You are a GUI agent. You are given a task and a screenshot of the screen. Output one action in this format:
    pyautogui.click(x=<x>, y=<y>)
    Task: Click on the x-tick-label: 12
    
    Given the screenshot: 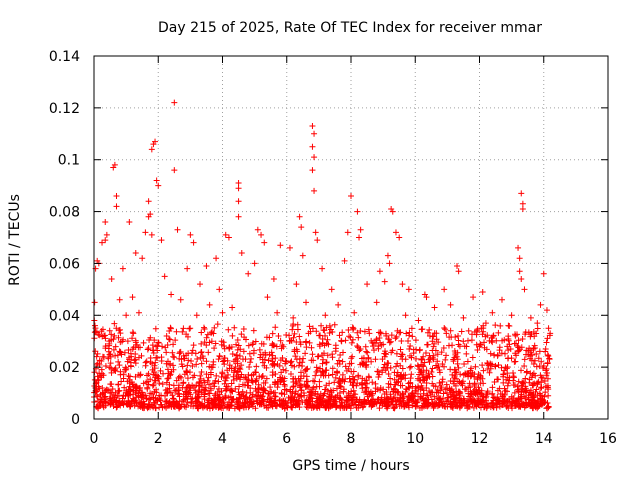 What is the action you would take?
    pyautogui.click(x=480, y=439)
    